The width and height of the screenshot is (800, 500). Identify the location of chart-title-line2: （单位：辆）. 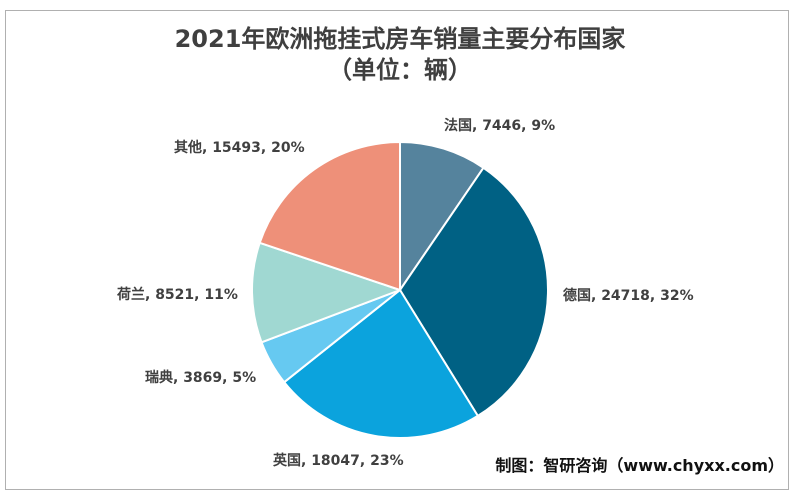
(400, 70).